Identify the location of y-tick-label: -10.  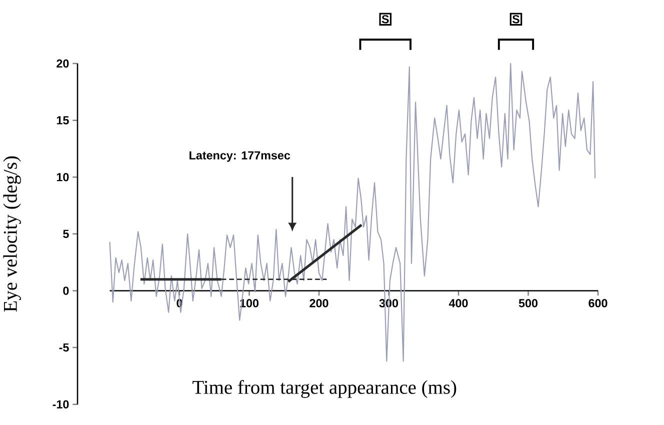
(60, 404).